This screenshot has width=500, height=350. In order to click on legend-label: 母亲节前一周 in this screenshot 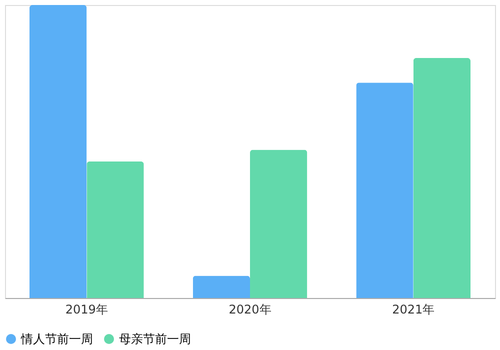, I will do `click(155, 339)`.